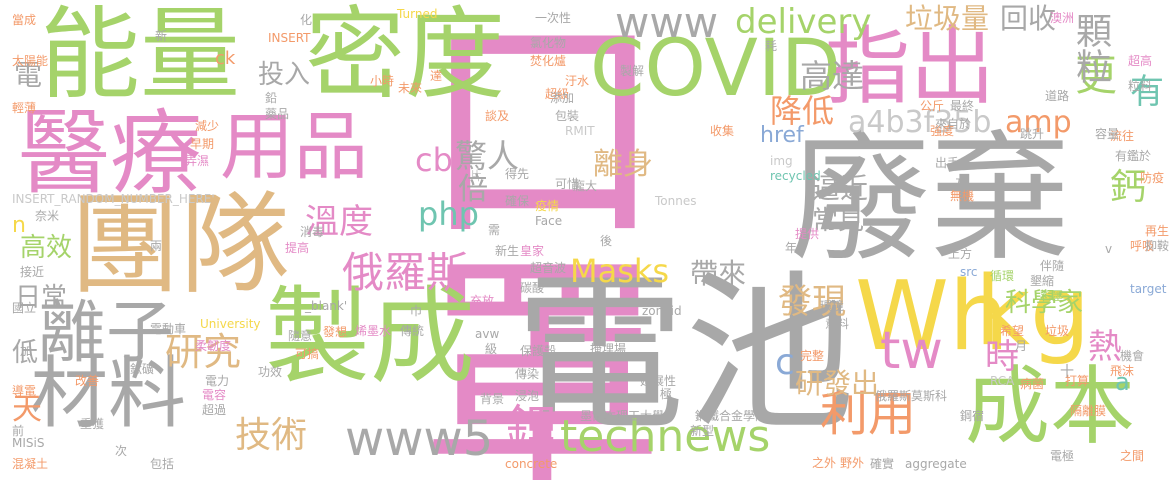 The width and height of the screenshot is (1175, 482). Describe the element at coordinates (419, 439) in the screenshot. I see `word-www5: www5` at that location.